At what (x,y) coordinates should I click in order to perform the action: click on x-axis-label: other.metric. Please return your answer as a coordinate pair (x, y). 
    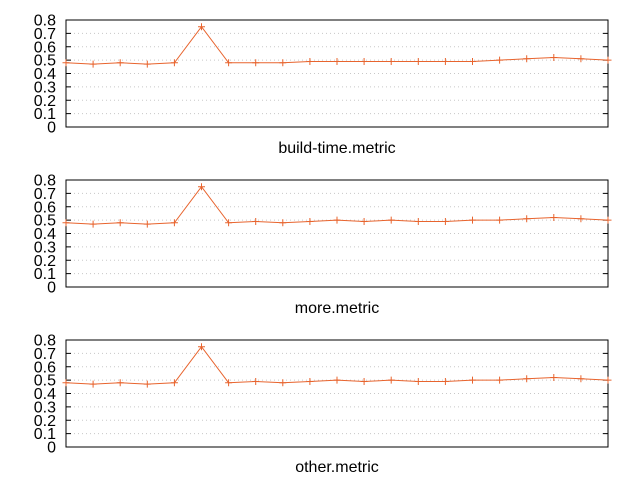
    Looking at the image, I should click on (337, 467).